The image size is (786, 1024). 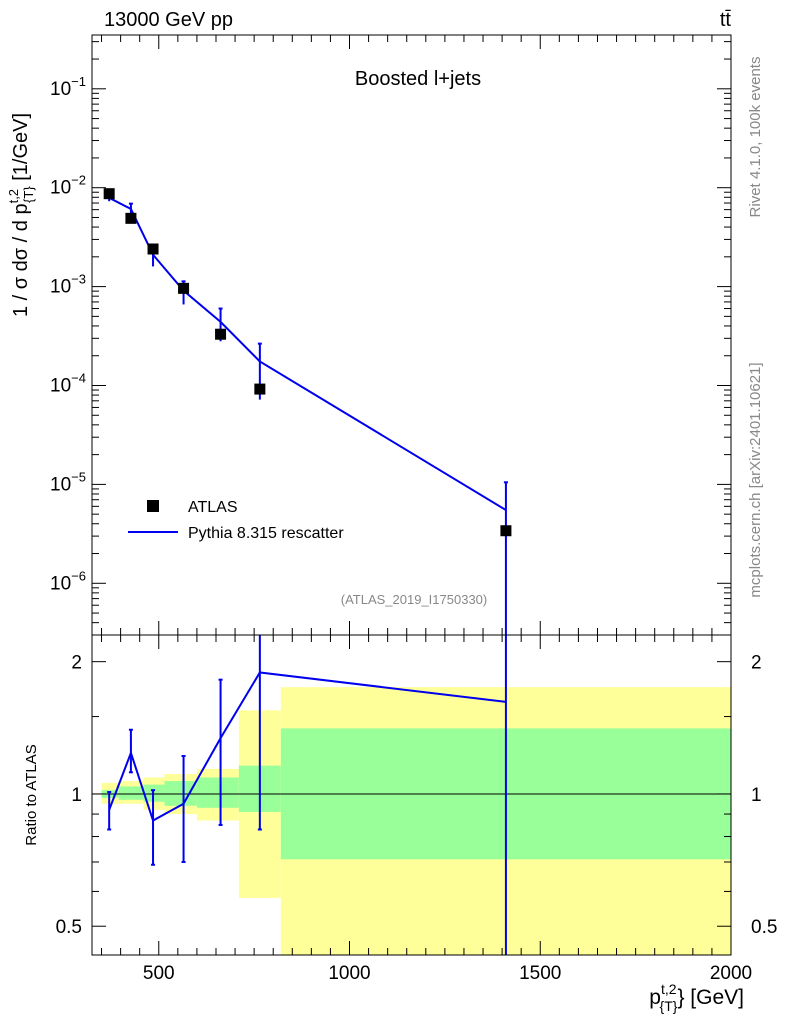 I want to click on ratio-y-tick-label: 1, so click(x=76, y=795).